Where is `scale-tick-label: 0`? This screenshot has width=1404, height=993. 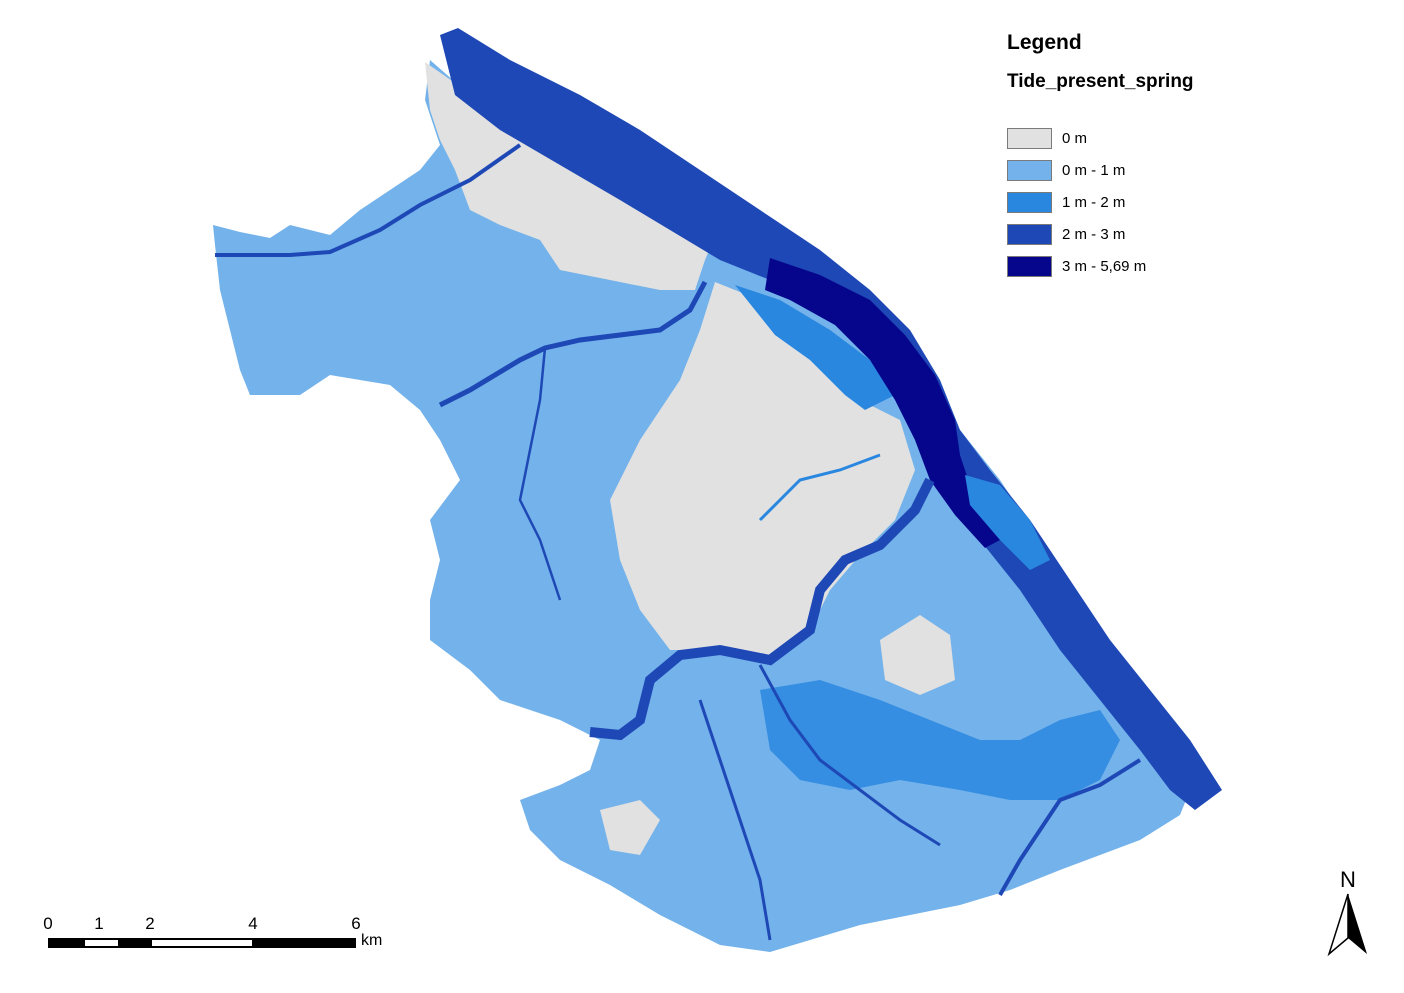 scale-tick-label: 0 is located at coordinates (48, 923).